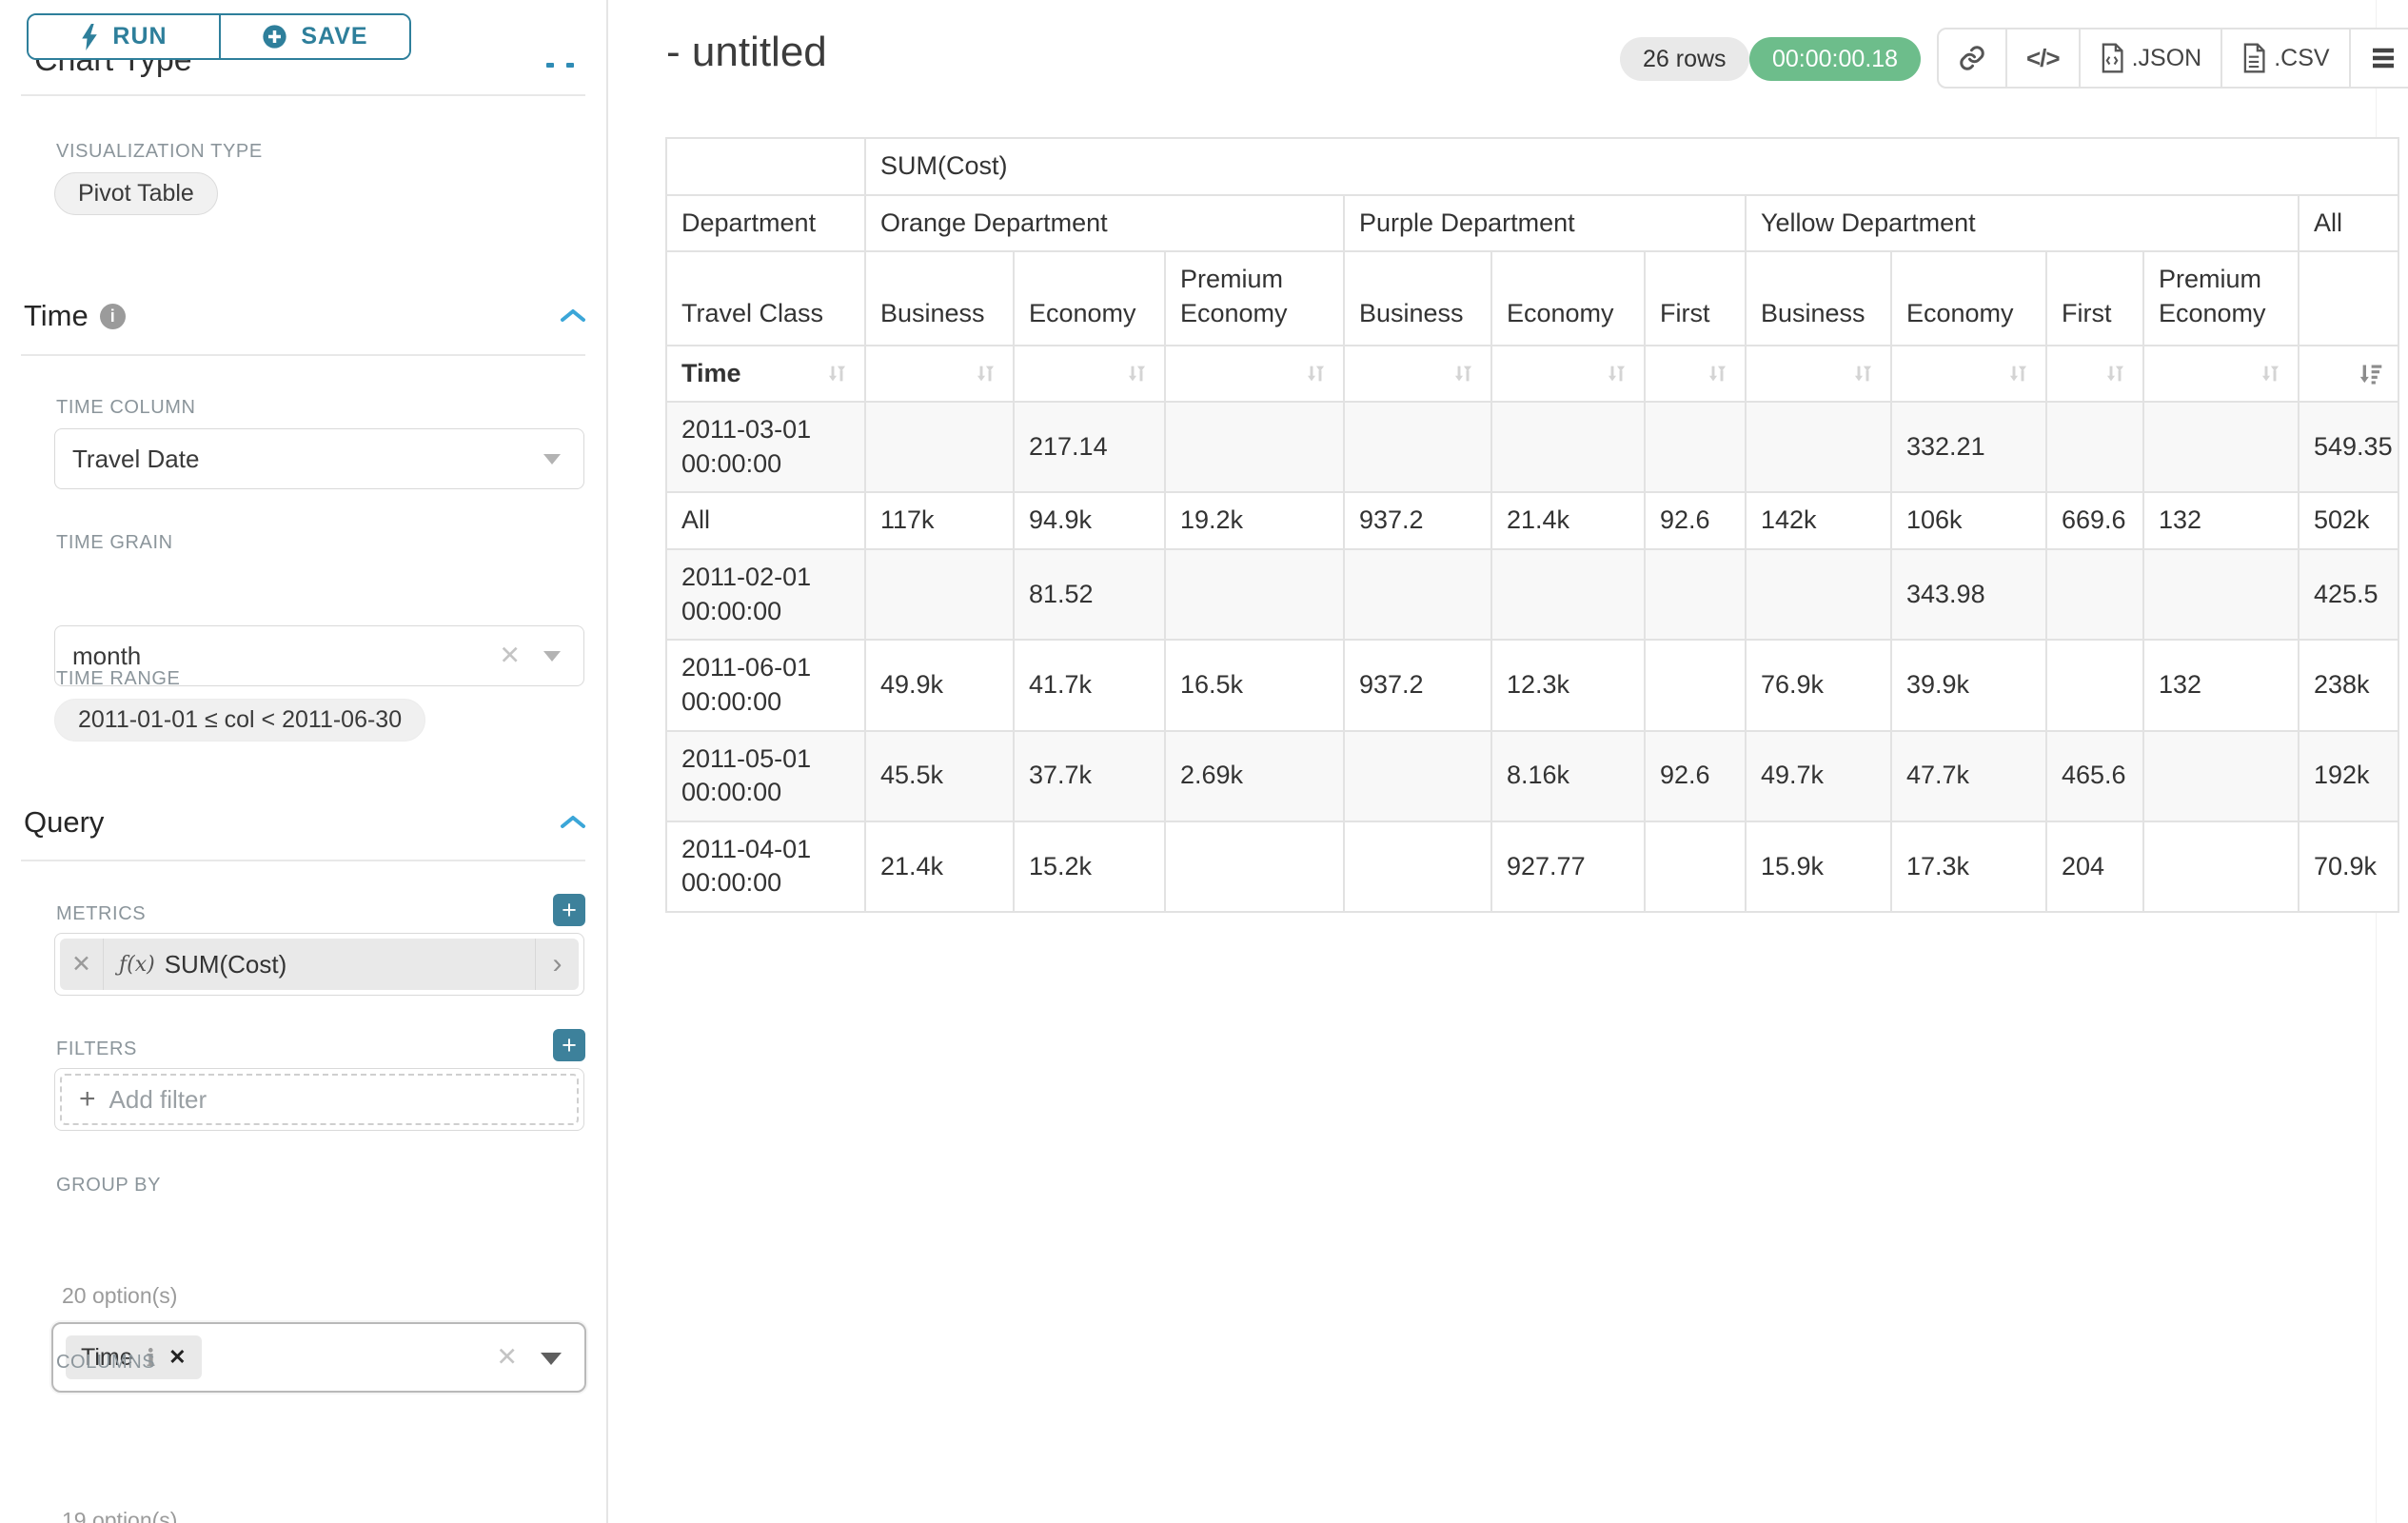  What do you see at coordinates (2348, 776) in the screenshot?
I see `data-cell: 192k` at bounding box center [2348, 776].